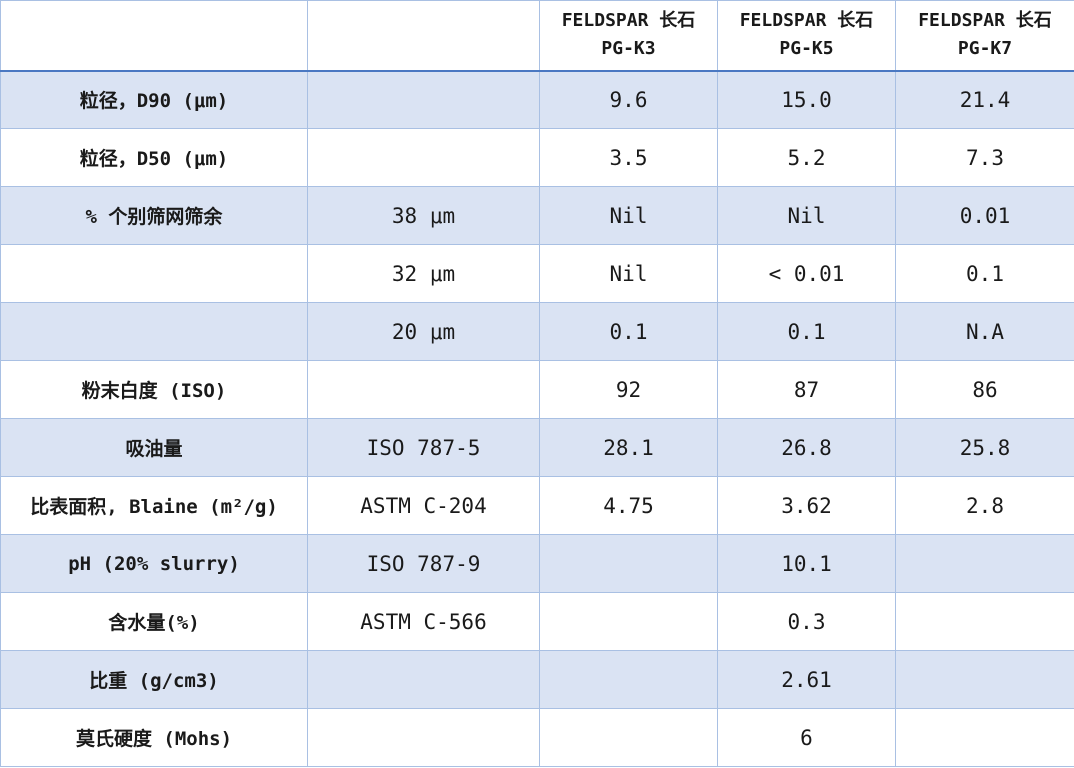 The width and height of the screenshot is (1074, 768). I want to click on method-cell: ISO 787-5, so click(423, 447).